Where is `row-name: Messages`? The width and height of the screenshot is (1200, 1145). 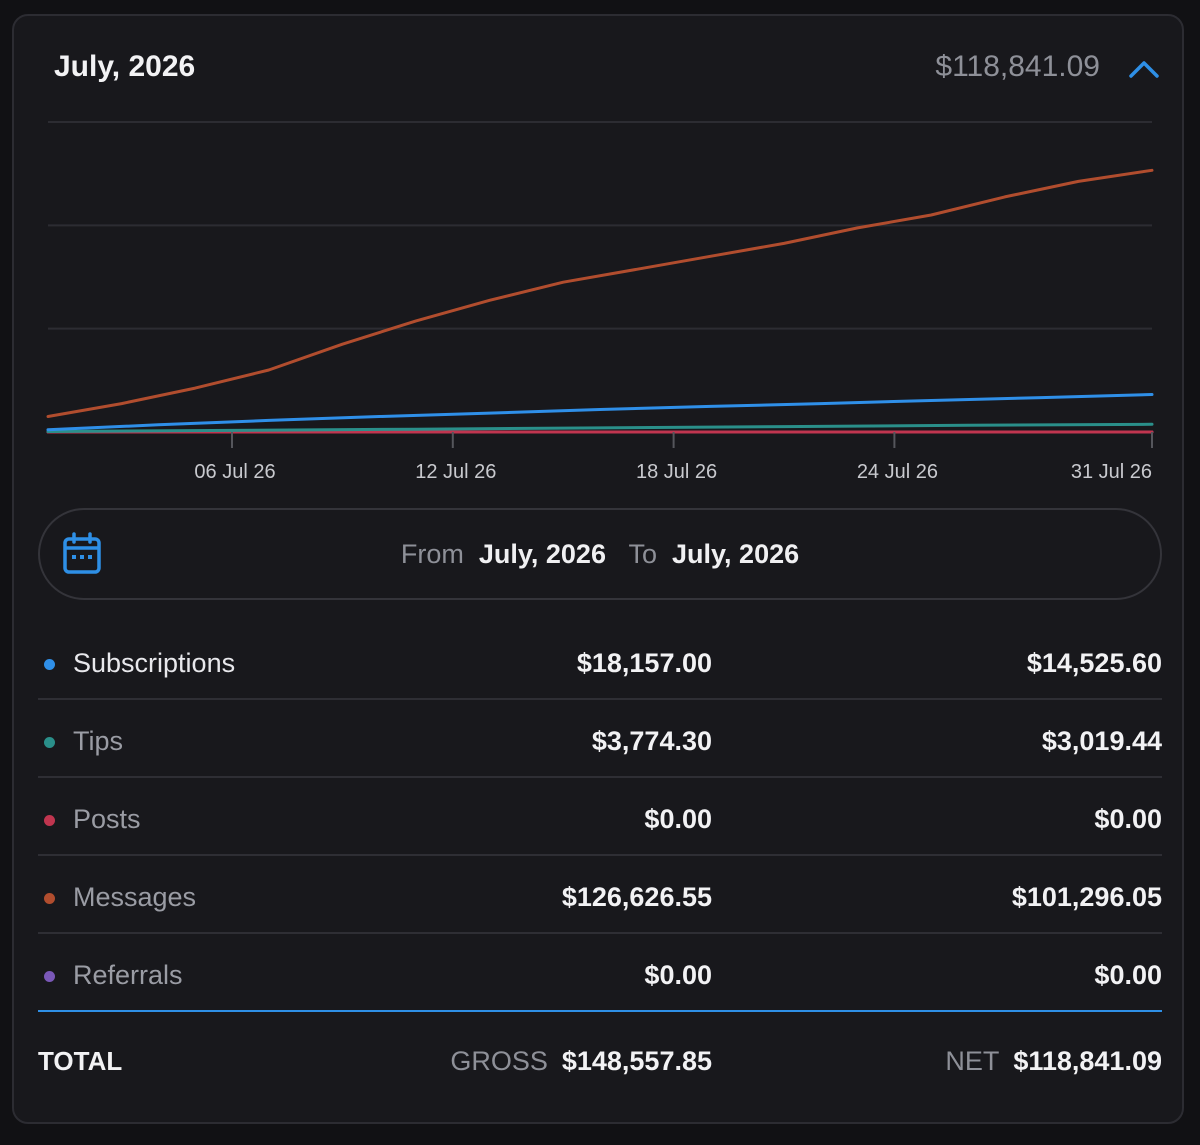
row-name: Messages is located at coordinates (135, 897).